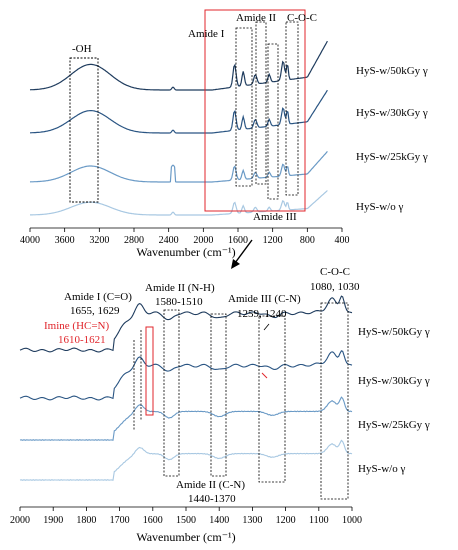  What do you see at coordinates (272, 399) in the screenshot?
I see `amide3-cn-box` at bounding box center [272, 399].